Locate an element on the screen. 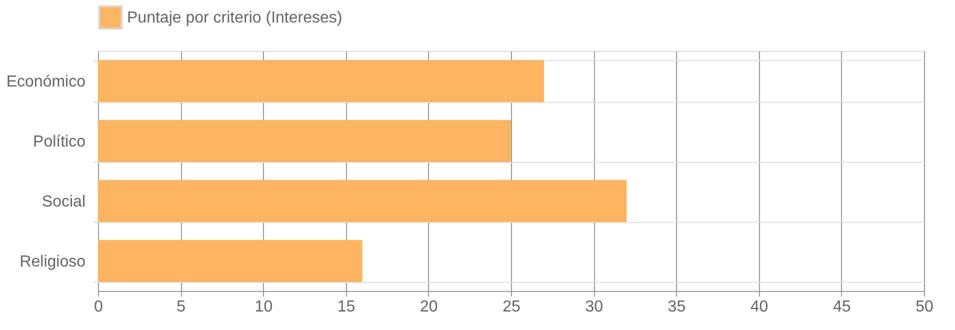 This screenshot has height=330, width=955. x-tick-label: 25 is located at coordinates (511, 307).